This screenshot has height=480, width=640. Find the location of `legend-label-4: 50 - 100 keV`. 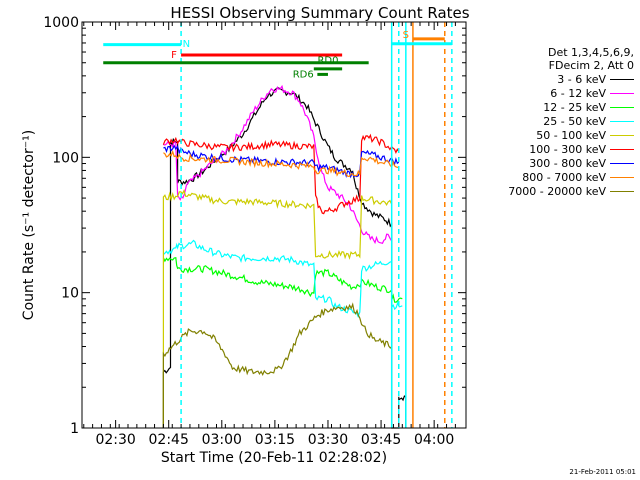

legend-label-4: 50 - 100 keV is located at coordinates (571, 135).